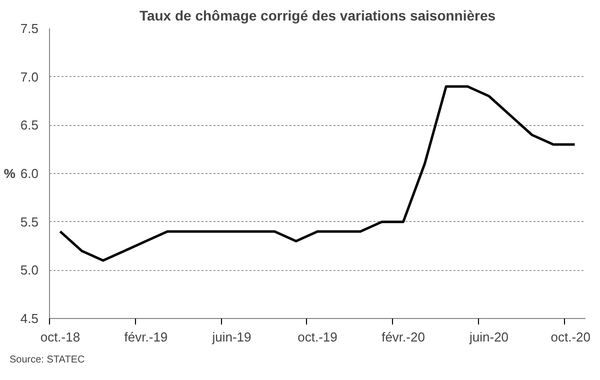  I want to click on x-tick-label: juin-19, so click(231, 337).